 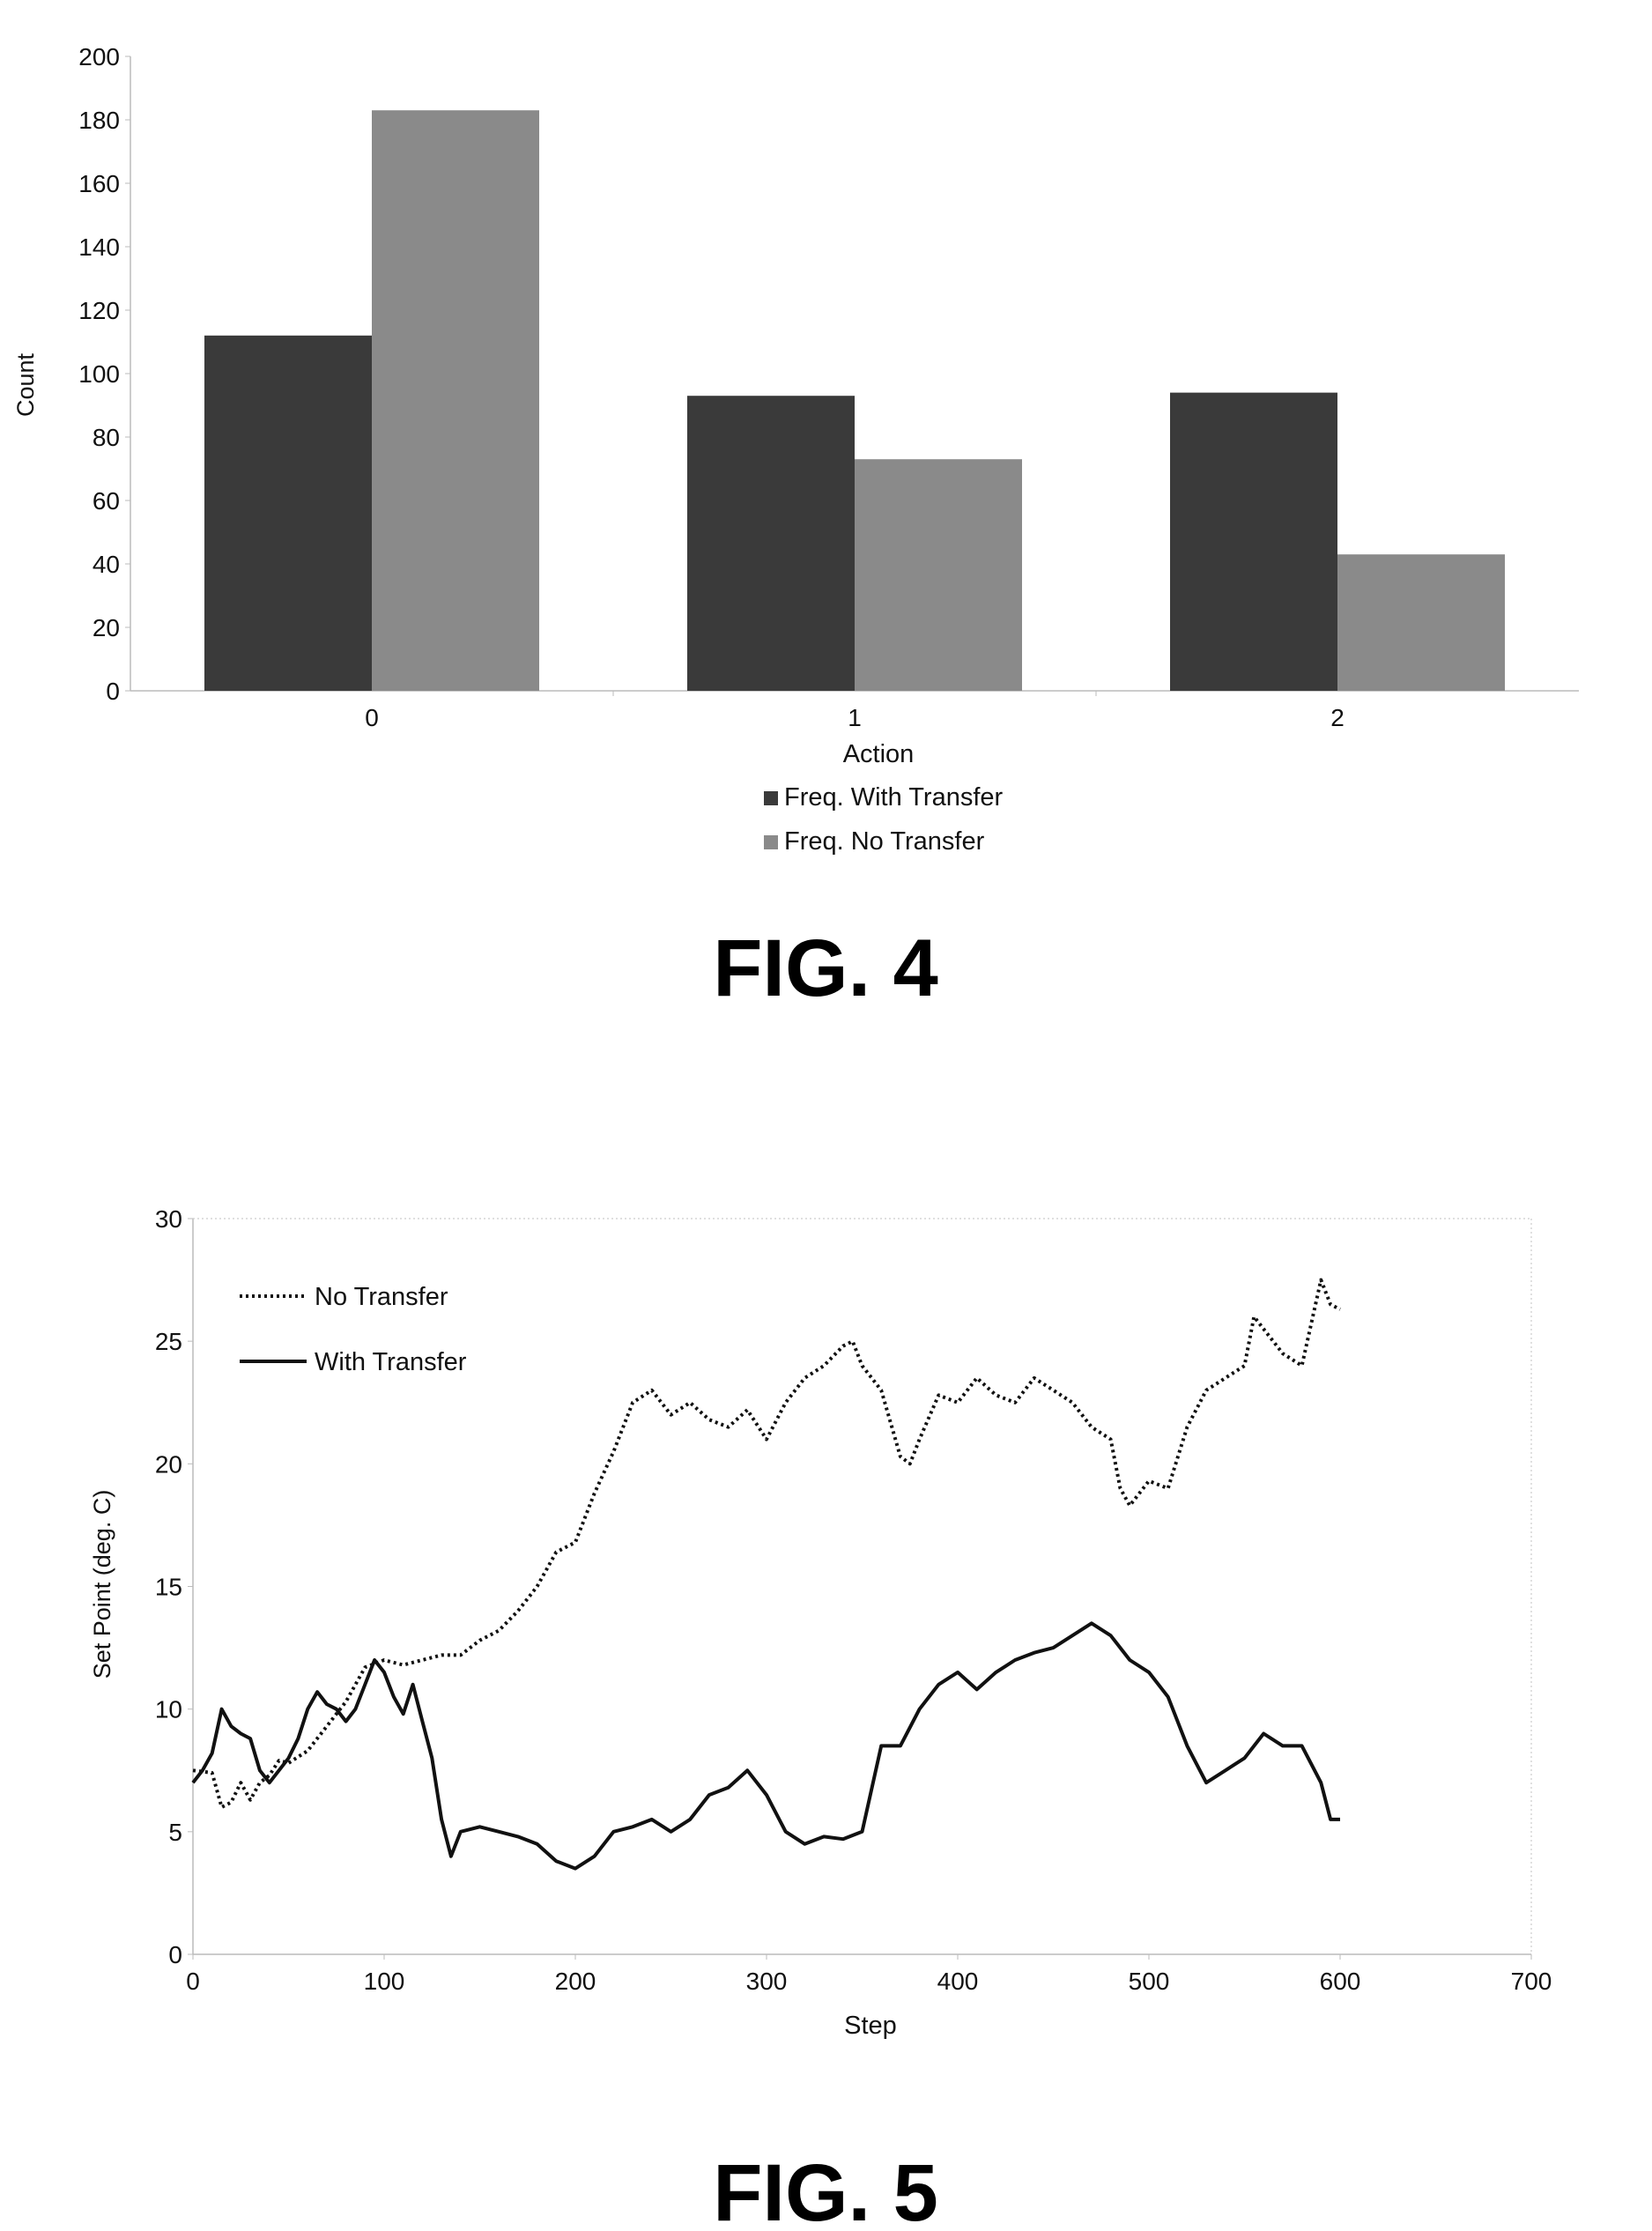 What do you see at coordinates (855, 717) in the screenshot?
I see `fig4-x-tick-label: 1` at bounding box center [855, 717].